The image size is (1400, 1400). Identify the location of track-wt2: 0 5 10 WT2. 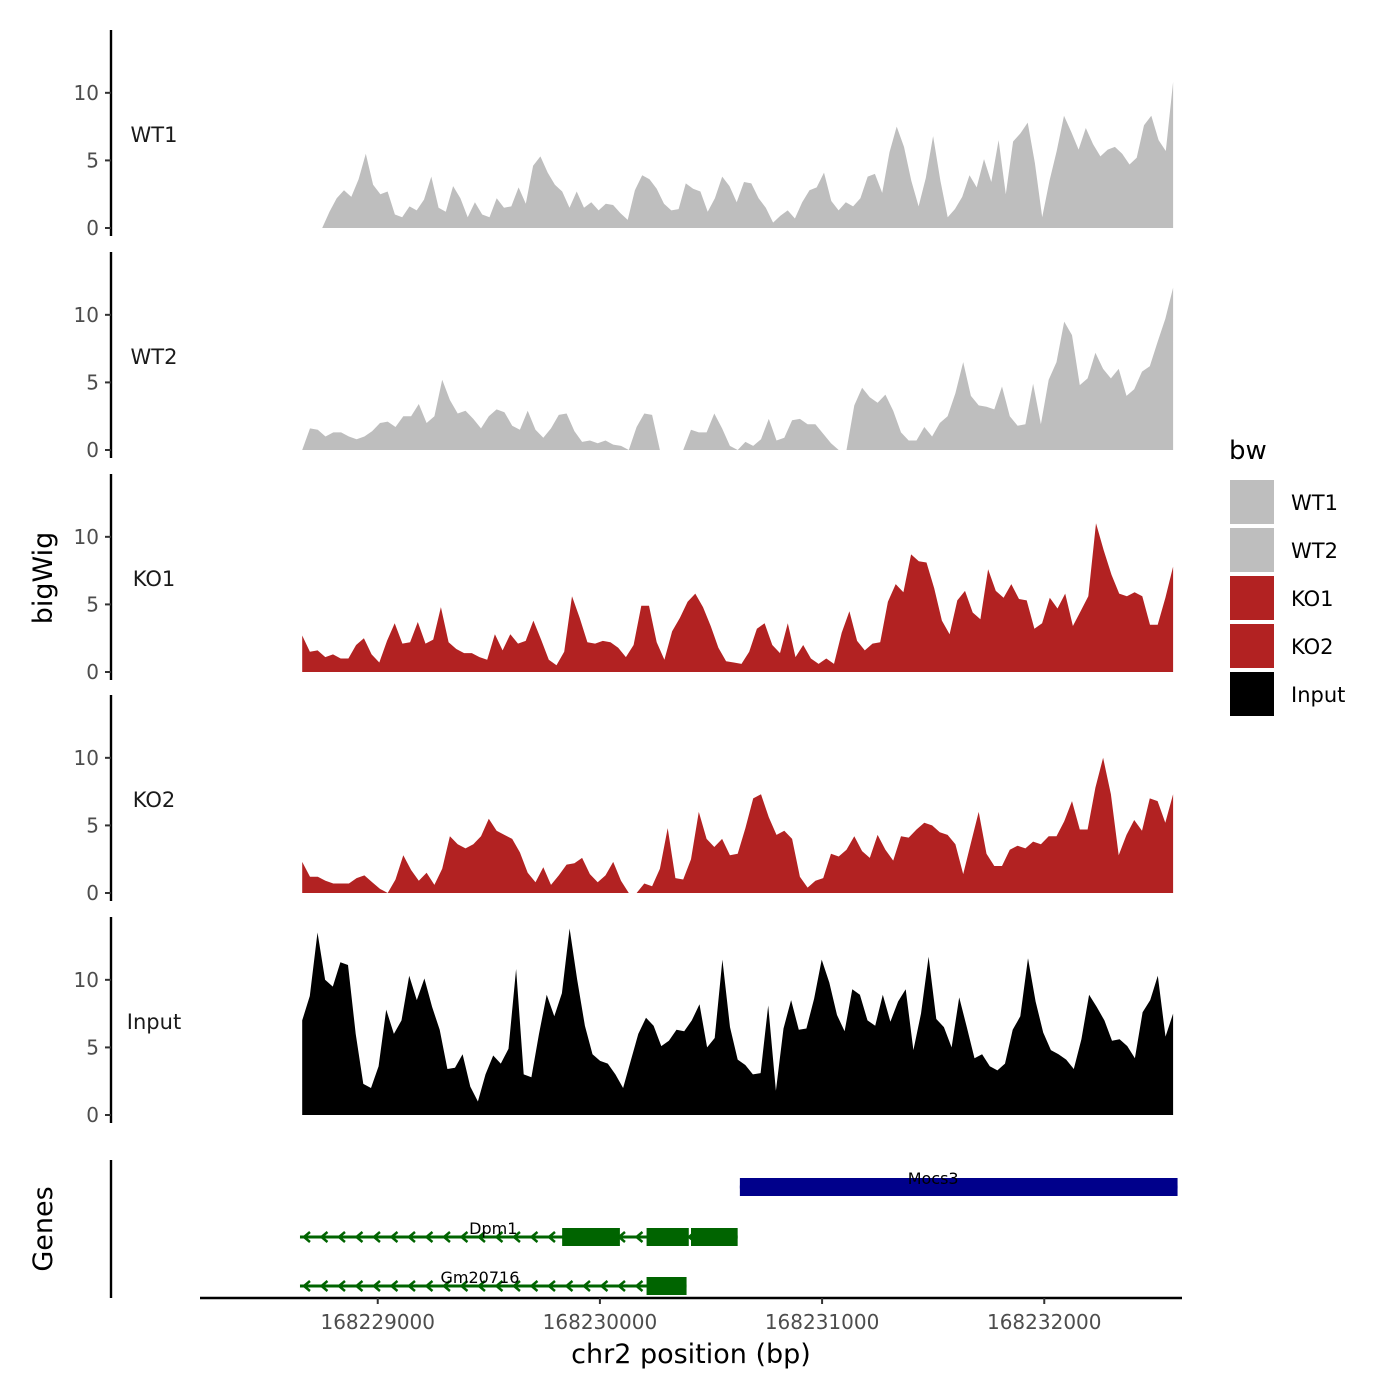
(624, 357).